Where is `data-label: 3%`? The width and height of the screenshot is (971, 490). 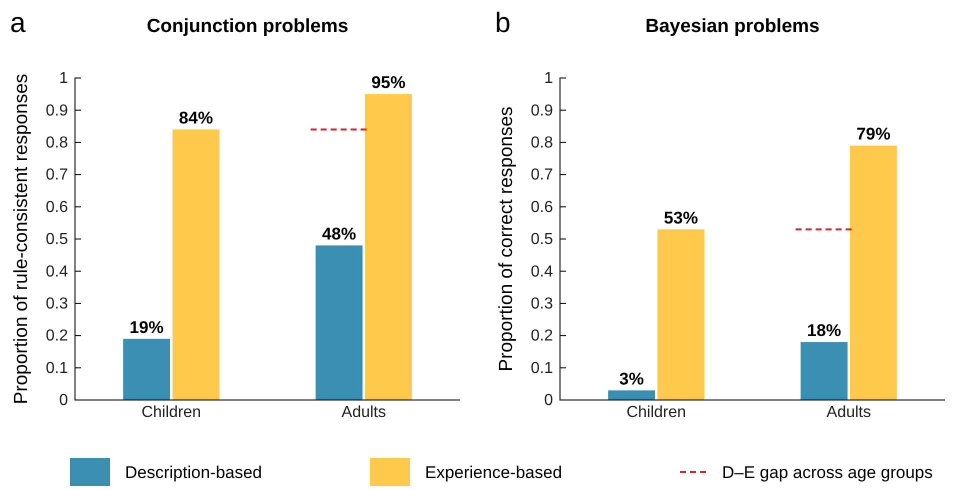
data-label: 3% is located at coordinates (631, 378).